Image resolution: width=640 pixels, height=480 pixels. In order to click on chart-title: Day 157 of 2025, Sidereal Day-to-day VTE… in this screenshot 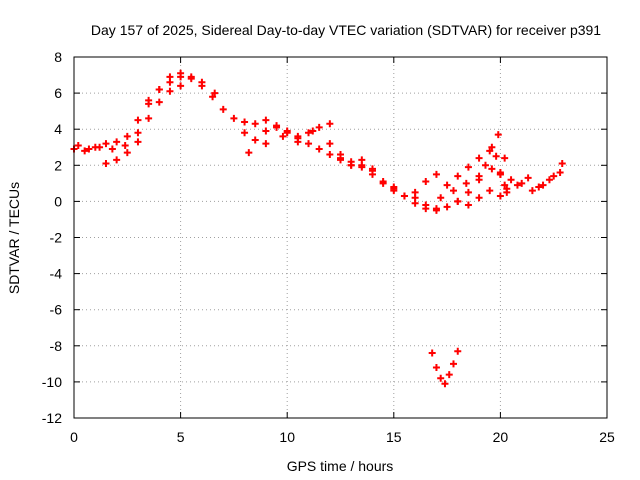, I will do `click(346, 30)`.